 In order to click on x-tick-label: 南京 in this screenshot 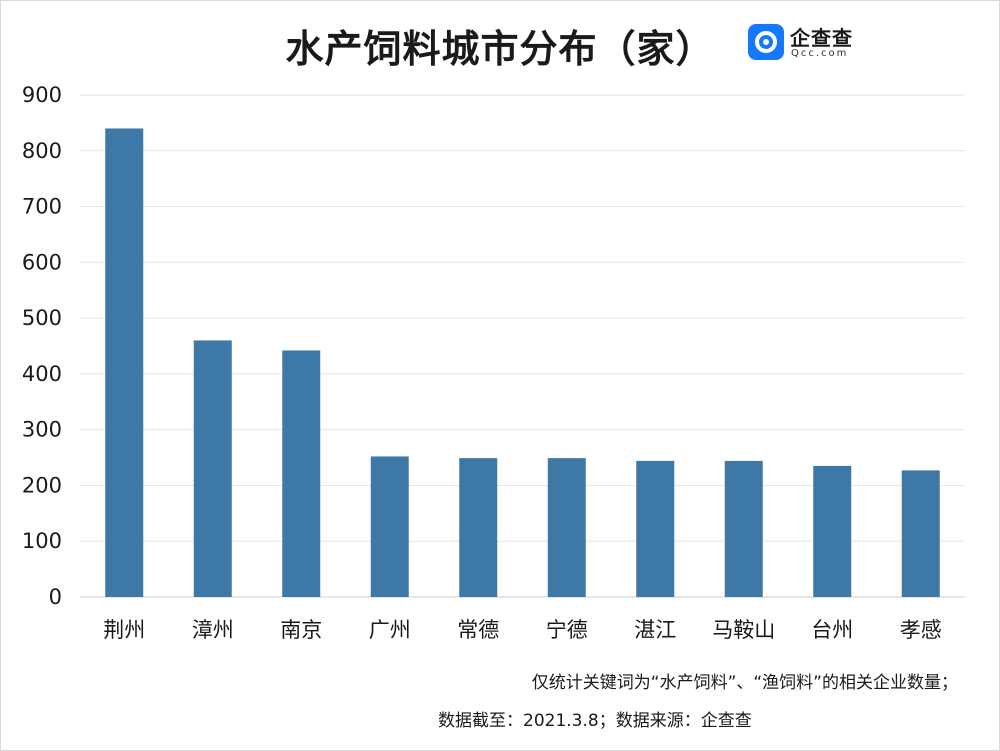, I will do `click(301, 630)`.